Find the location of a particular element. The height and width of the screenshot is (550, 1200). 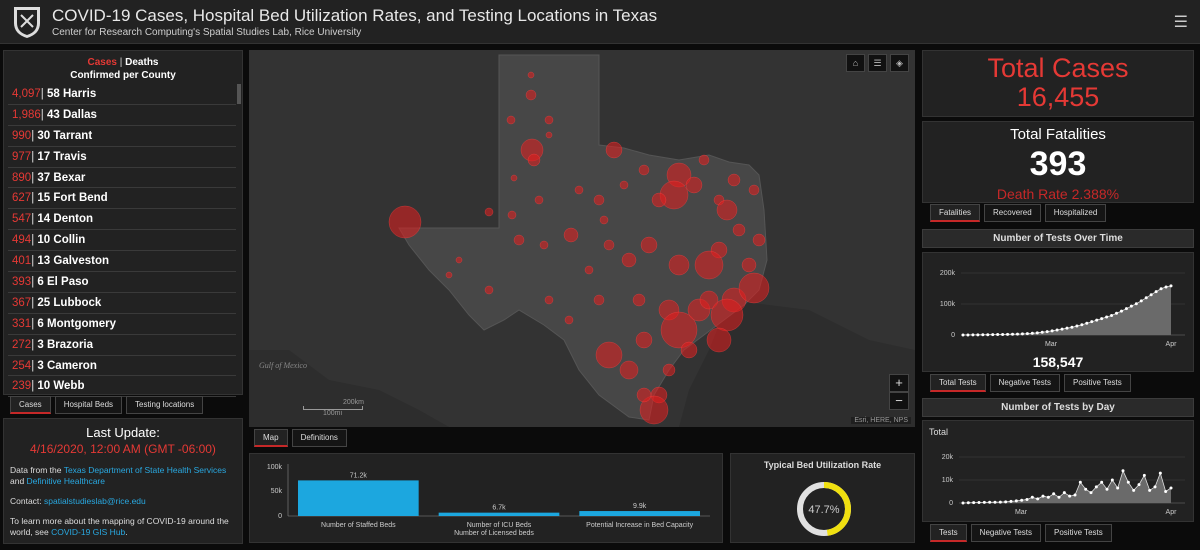

layers-icon: ◈ is located at coordinates (899, 63).